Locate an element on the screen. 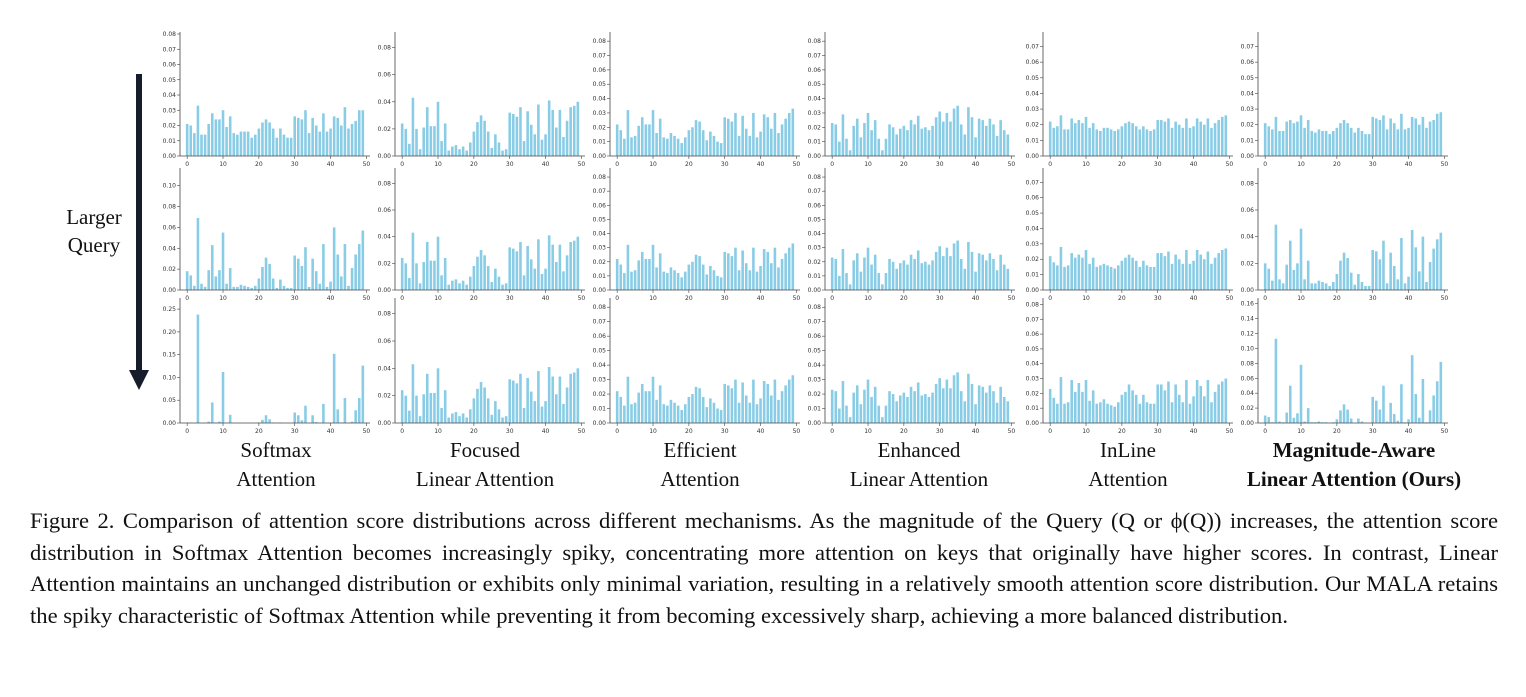 This screenshot has width=1526, height=697. y-tick-label: 0.08 is located at coordinates (600, 177).